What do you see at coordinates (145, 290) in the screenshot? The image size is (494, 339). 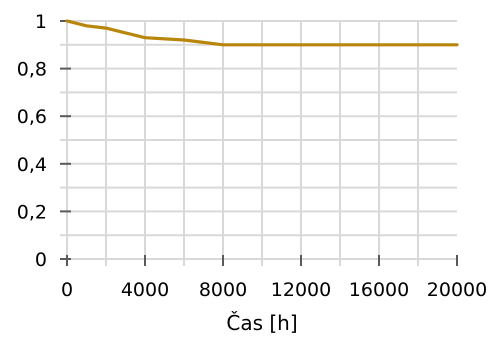 I see `x-tick-label: 4000` at bounding box center [145, 290].